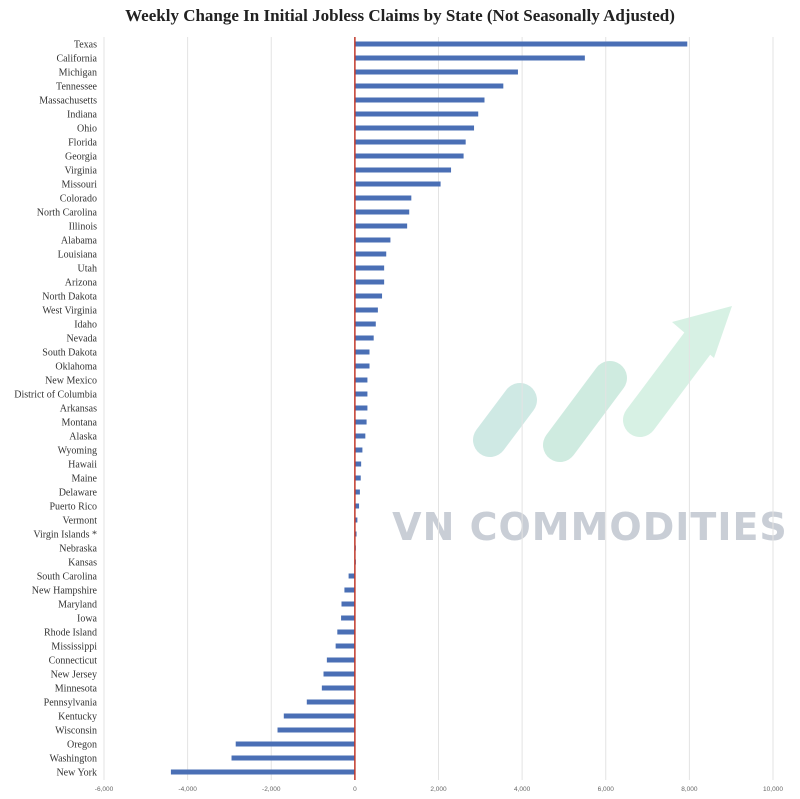 The image size is (800, 799). I want to click on x-tick-label: 2,000, so click(438, 789).